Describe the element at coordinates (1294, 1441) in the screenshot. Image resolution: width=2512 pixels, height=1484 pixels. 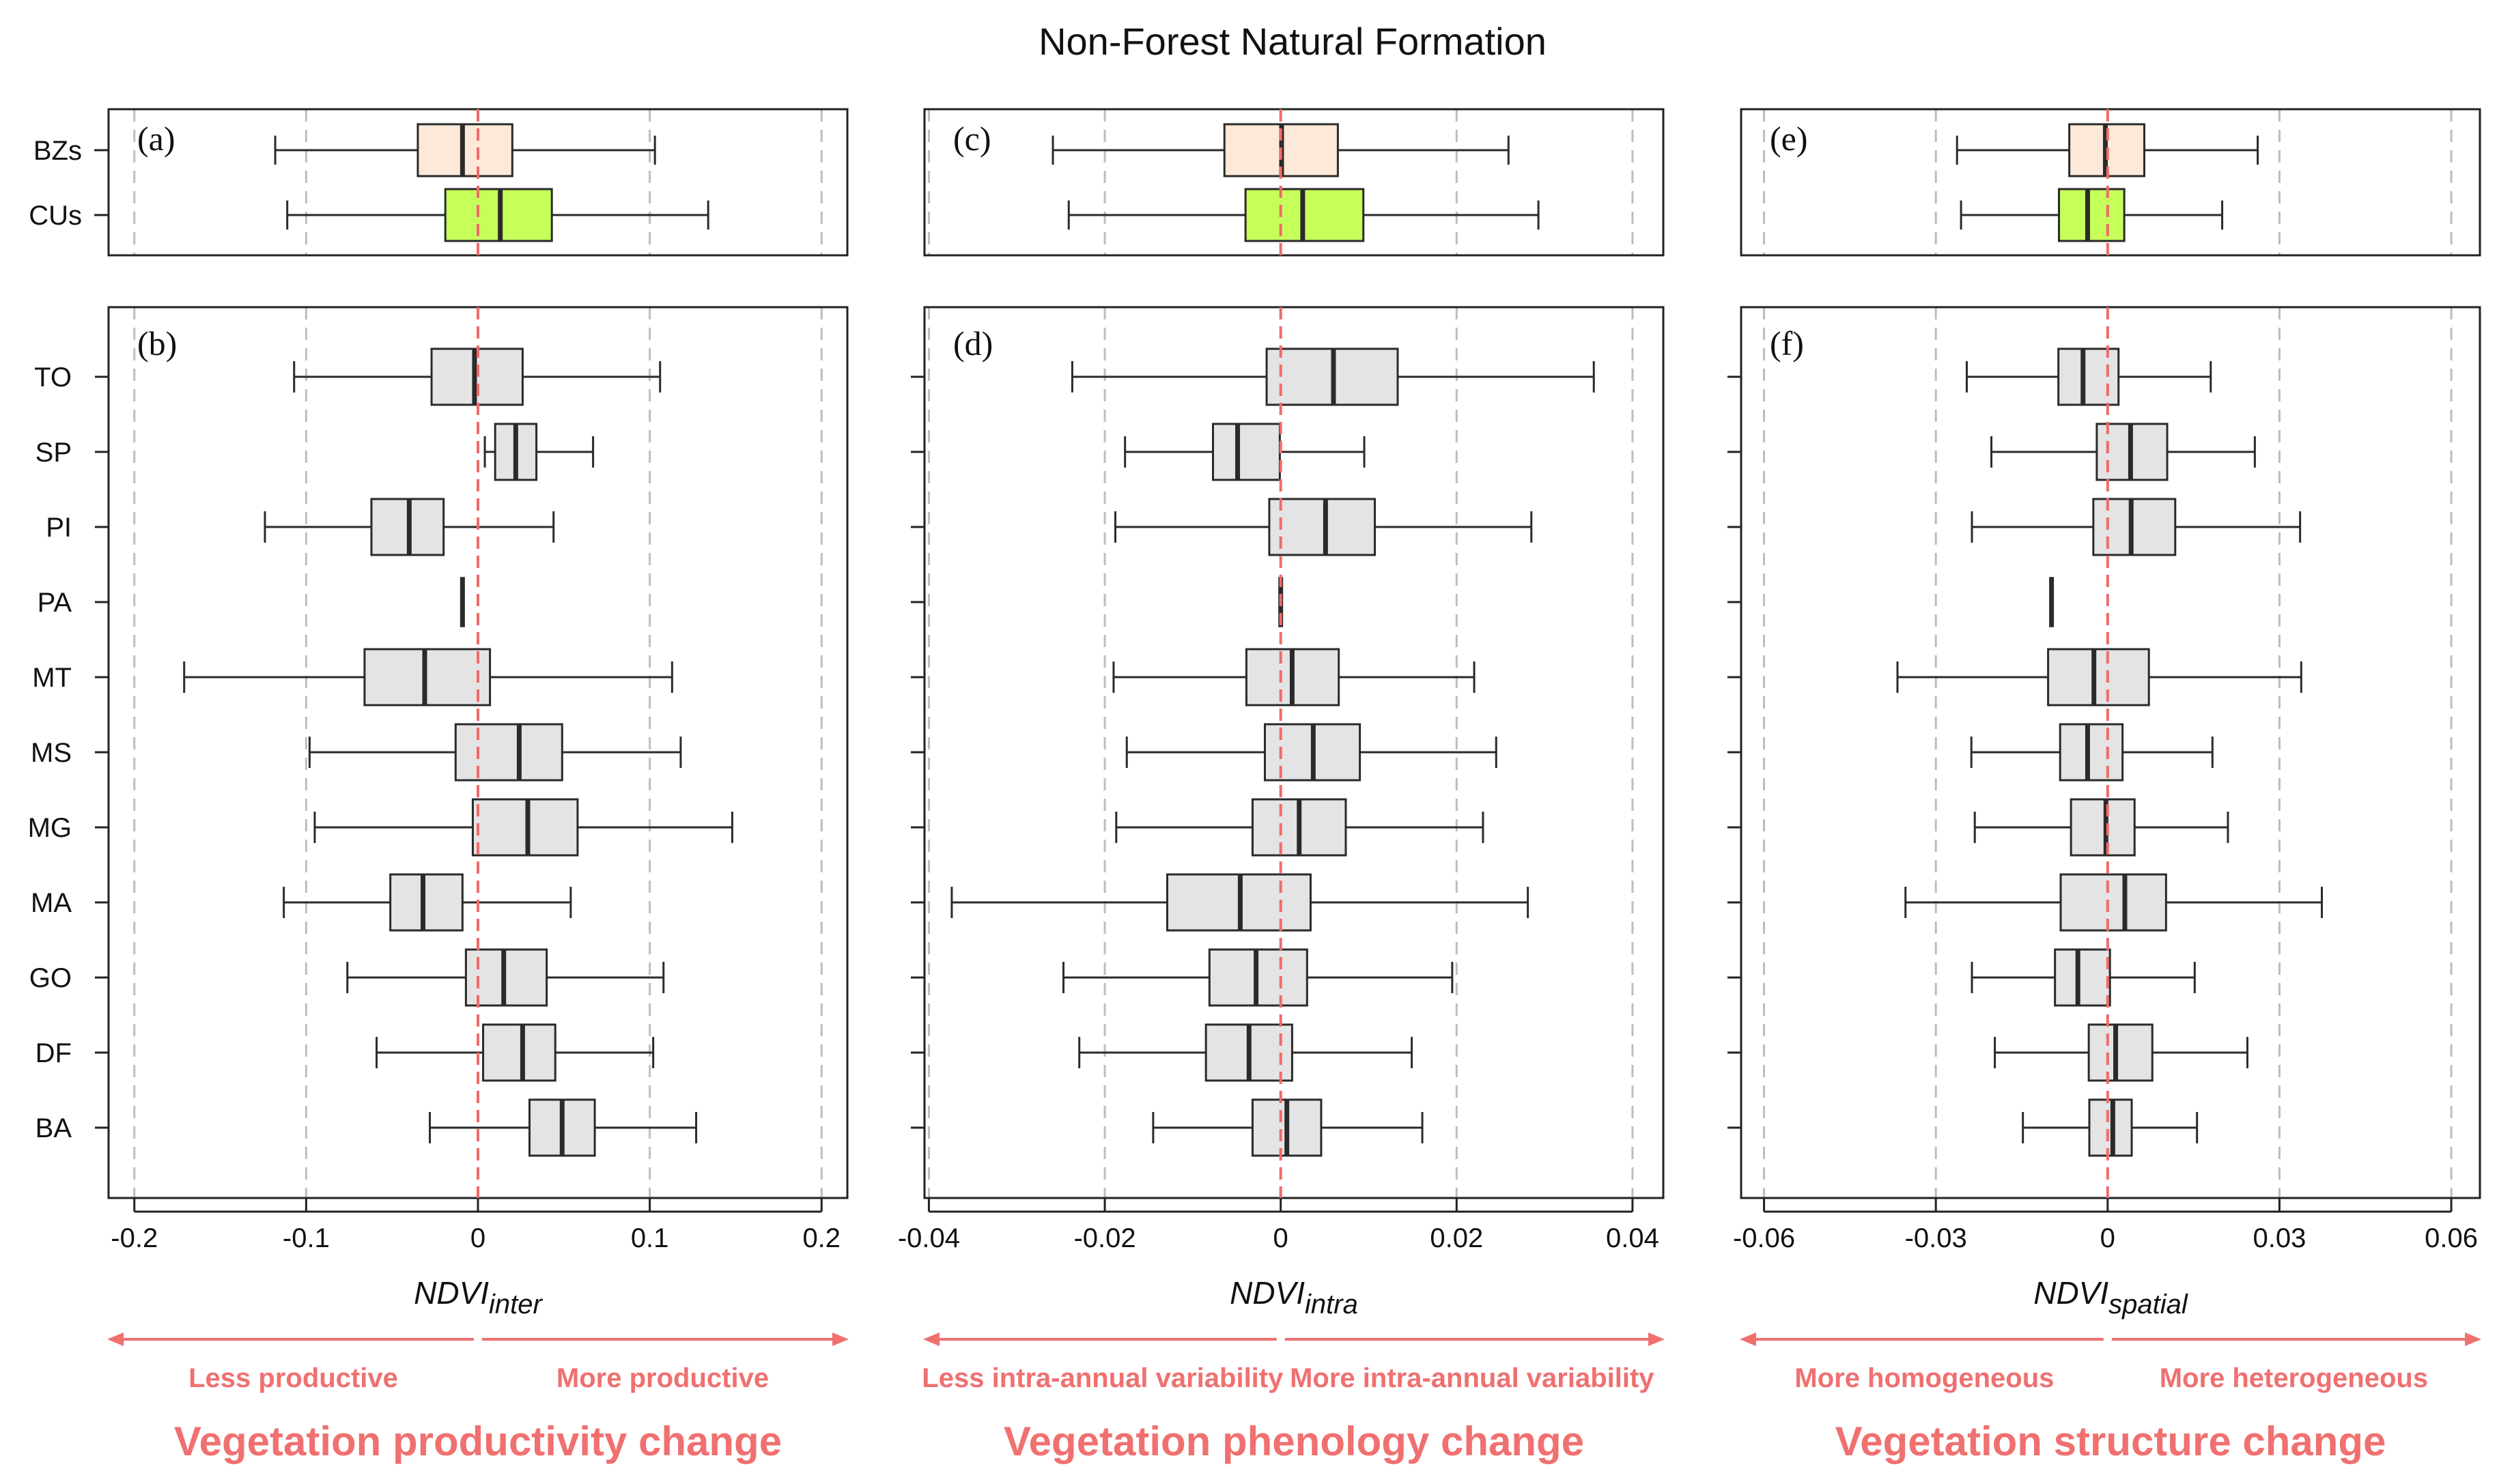
I see `panel-subtitle: Vegetation phenology change` at that location.